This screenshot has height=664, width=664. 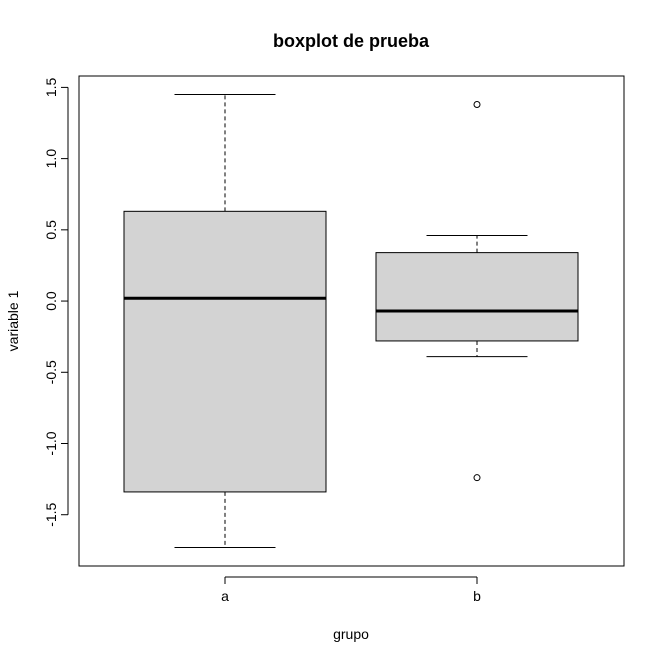 What do you see at coordinates (51, 159) in the screenshot?
I see `y-tick-label: 1.0` at bounding box center [51, 159].